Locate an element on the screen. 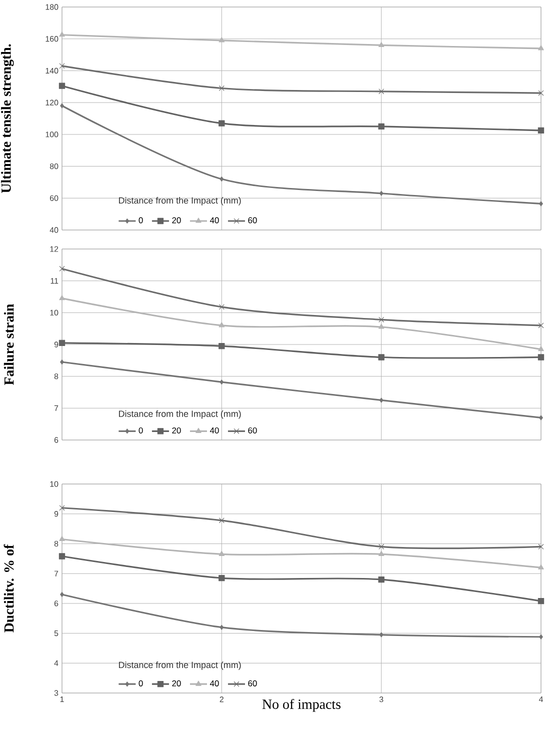 The image size is (549, 733). x-axis-title: No of impacts is located at coordinates (301, 705).